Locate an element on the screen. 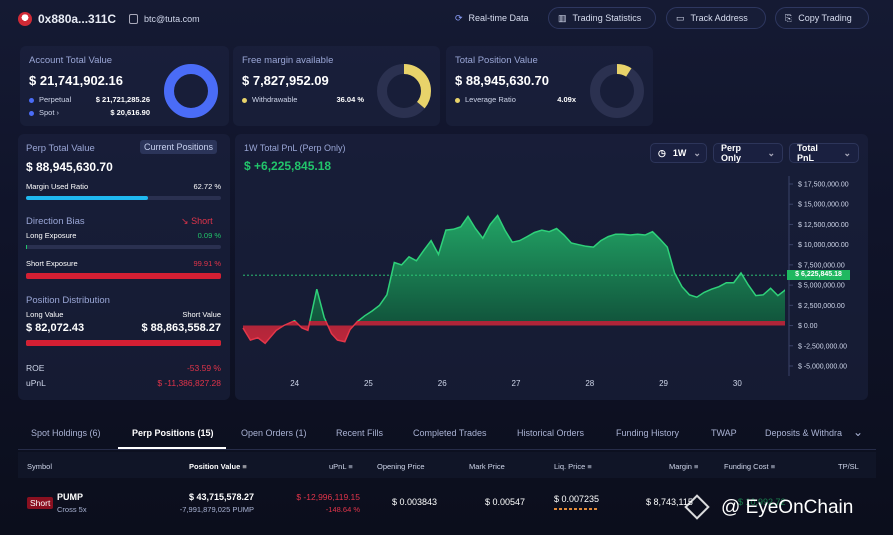  funding-cost: $ 10,992.72 is located at coordinates (762, 502).